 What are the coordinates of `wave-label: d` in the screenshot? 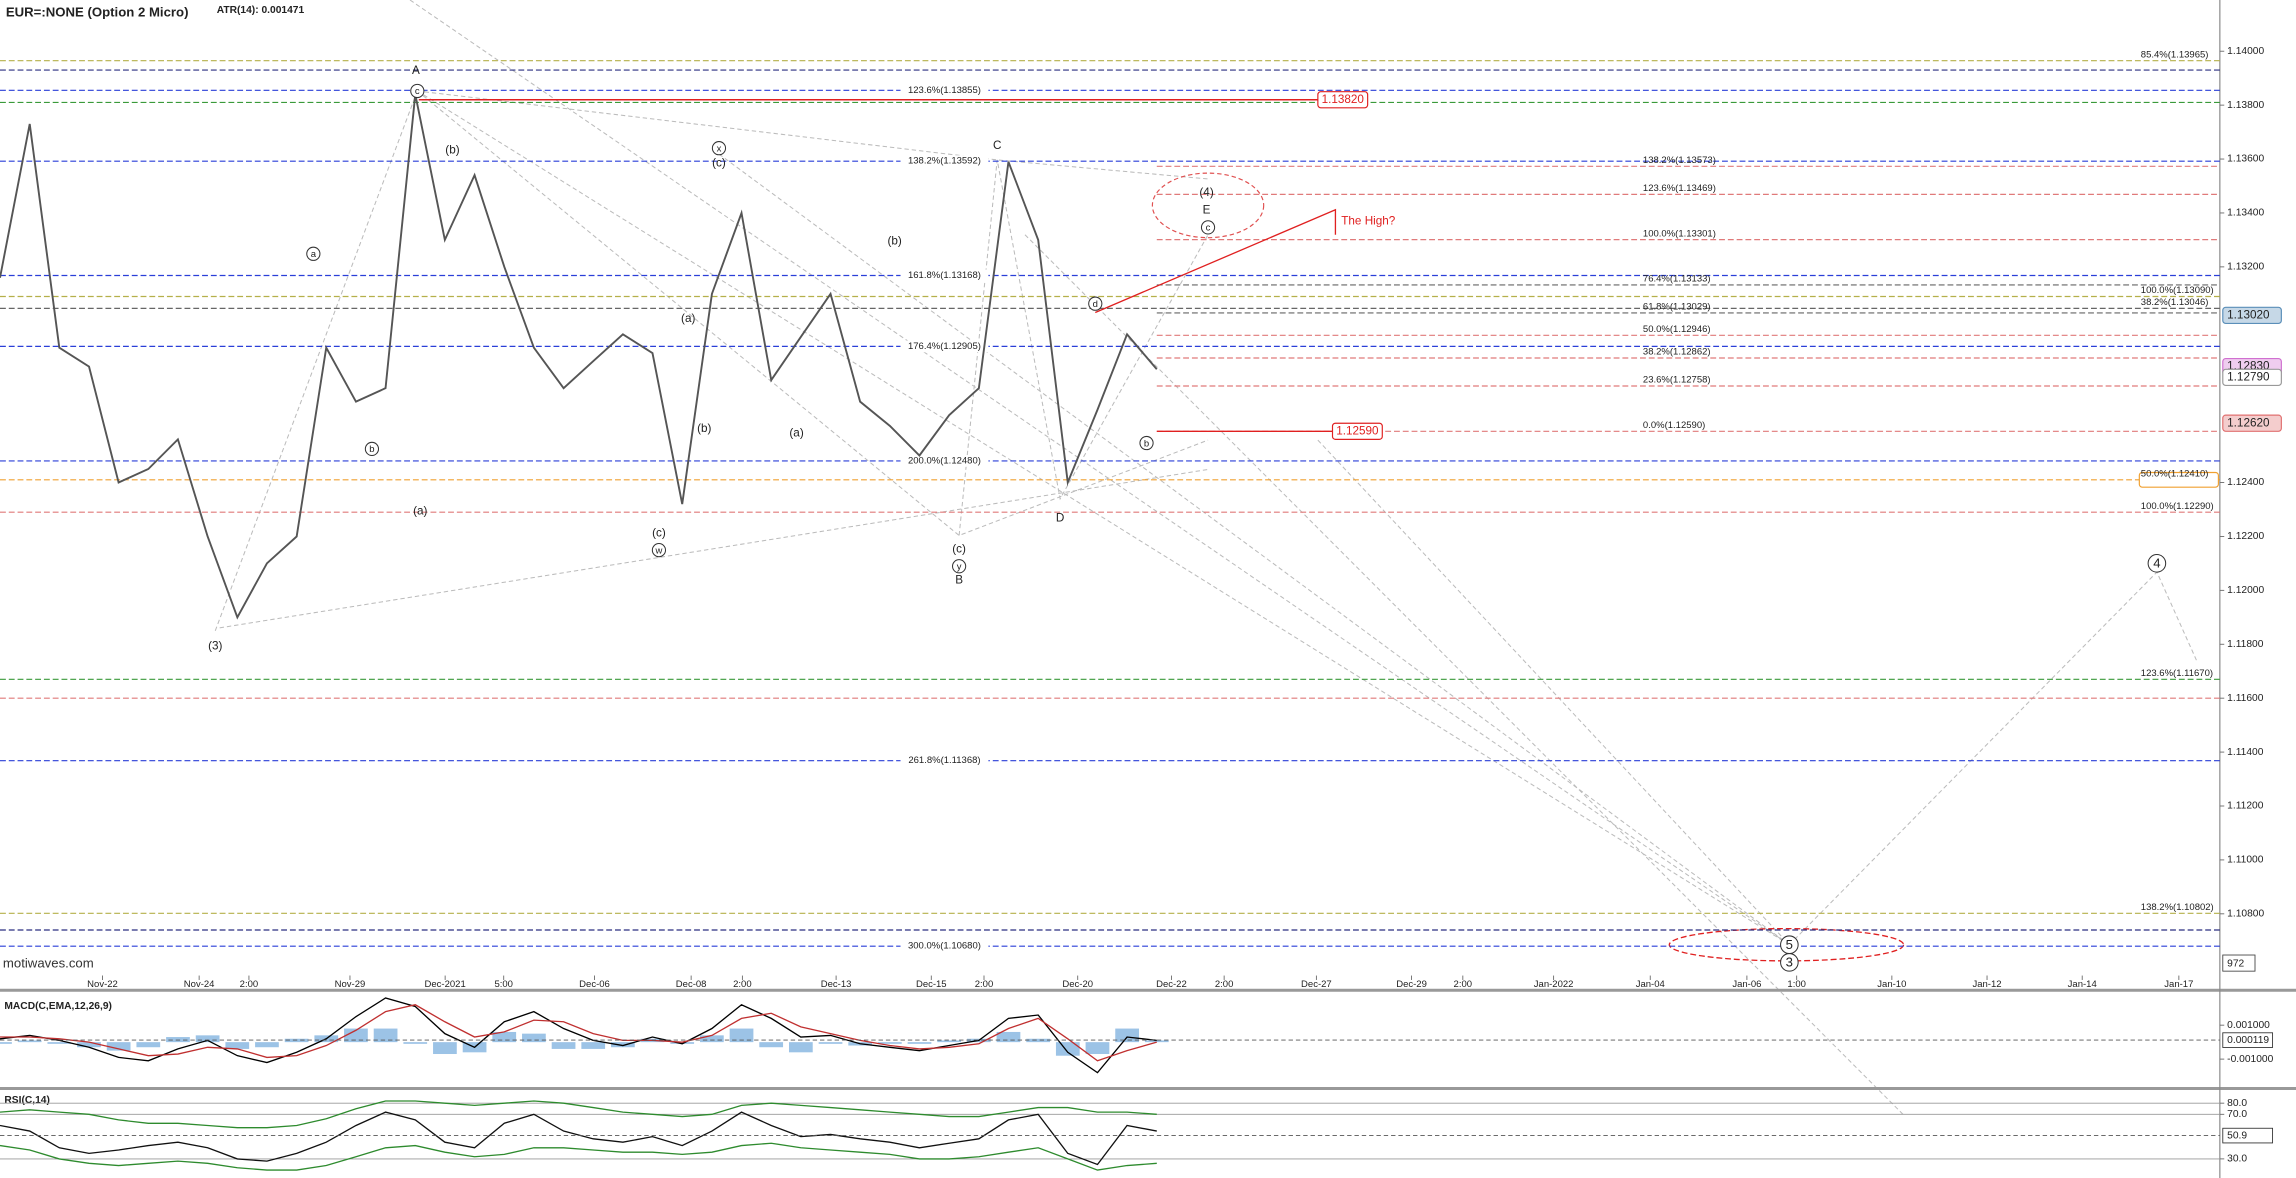 It's located at (1095, 304).